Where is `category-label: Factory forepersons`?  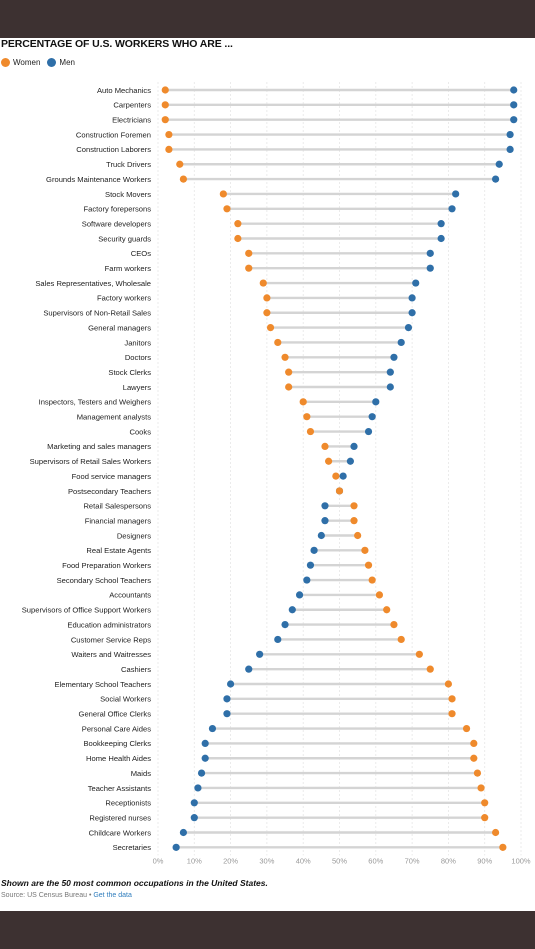
category-label: Factory forepersons is located at coordinates (117, 209).